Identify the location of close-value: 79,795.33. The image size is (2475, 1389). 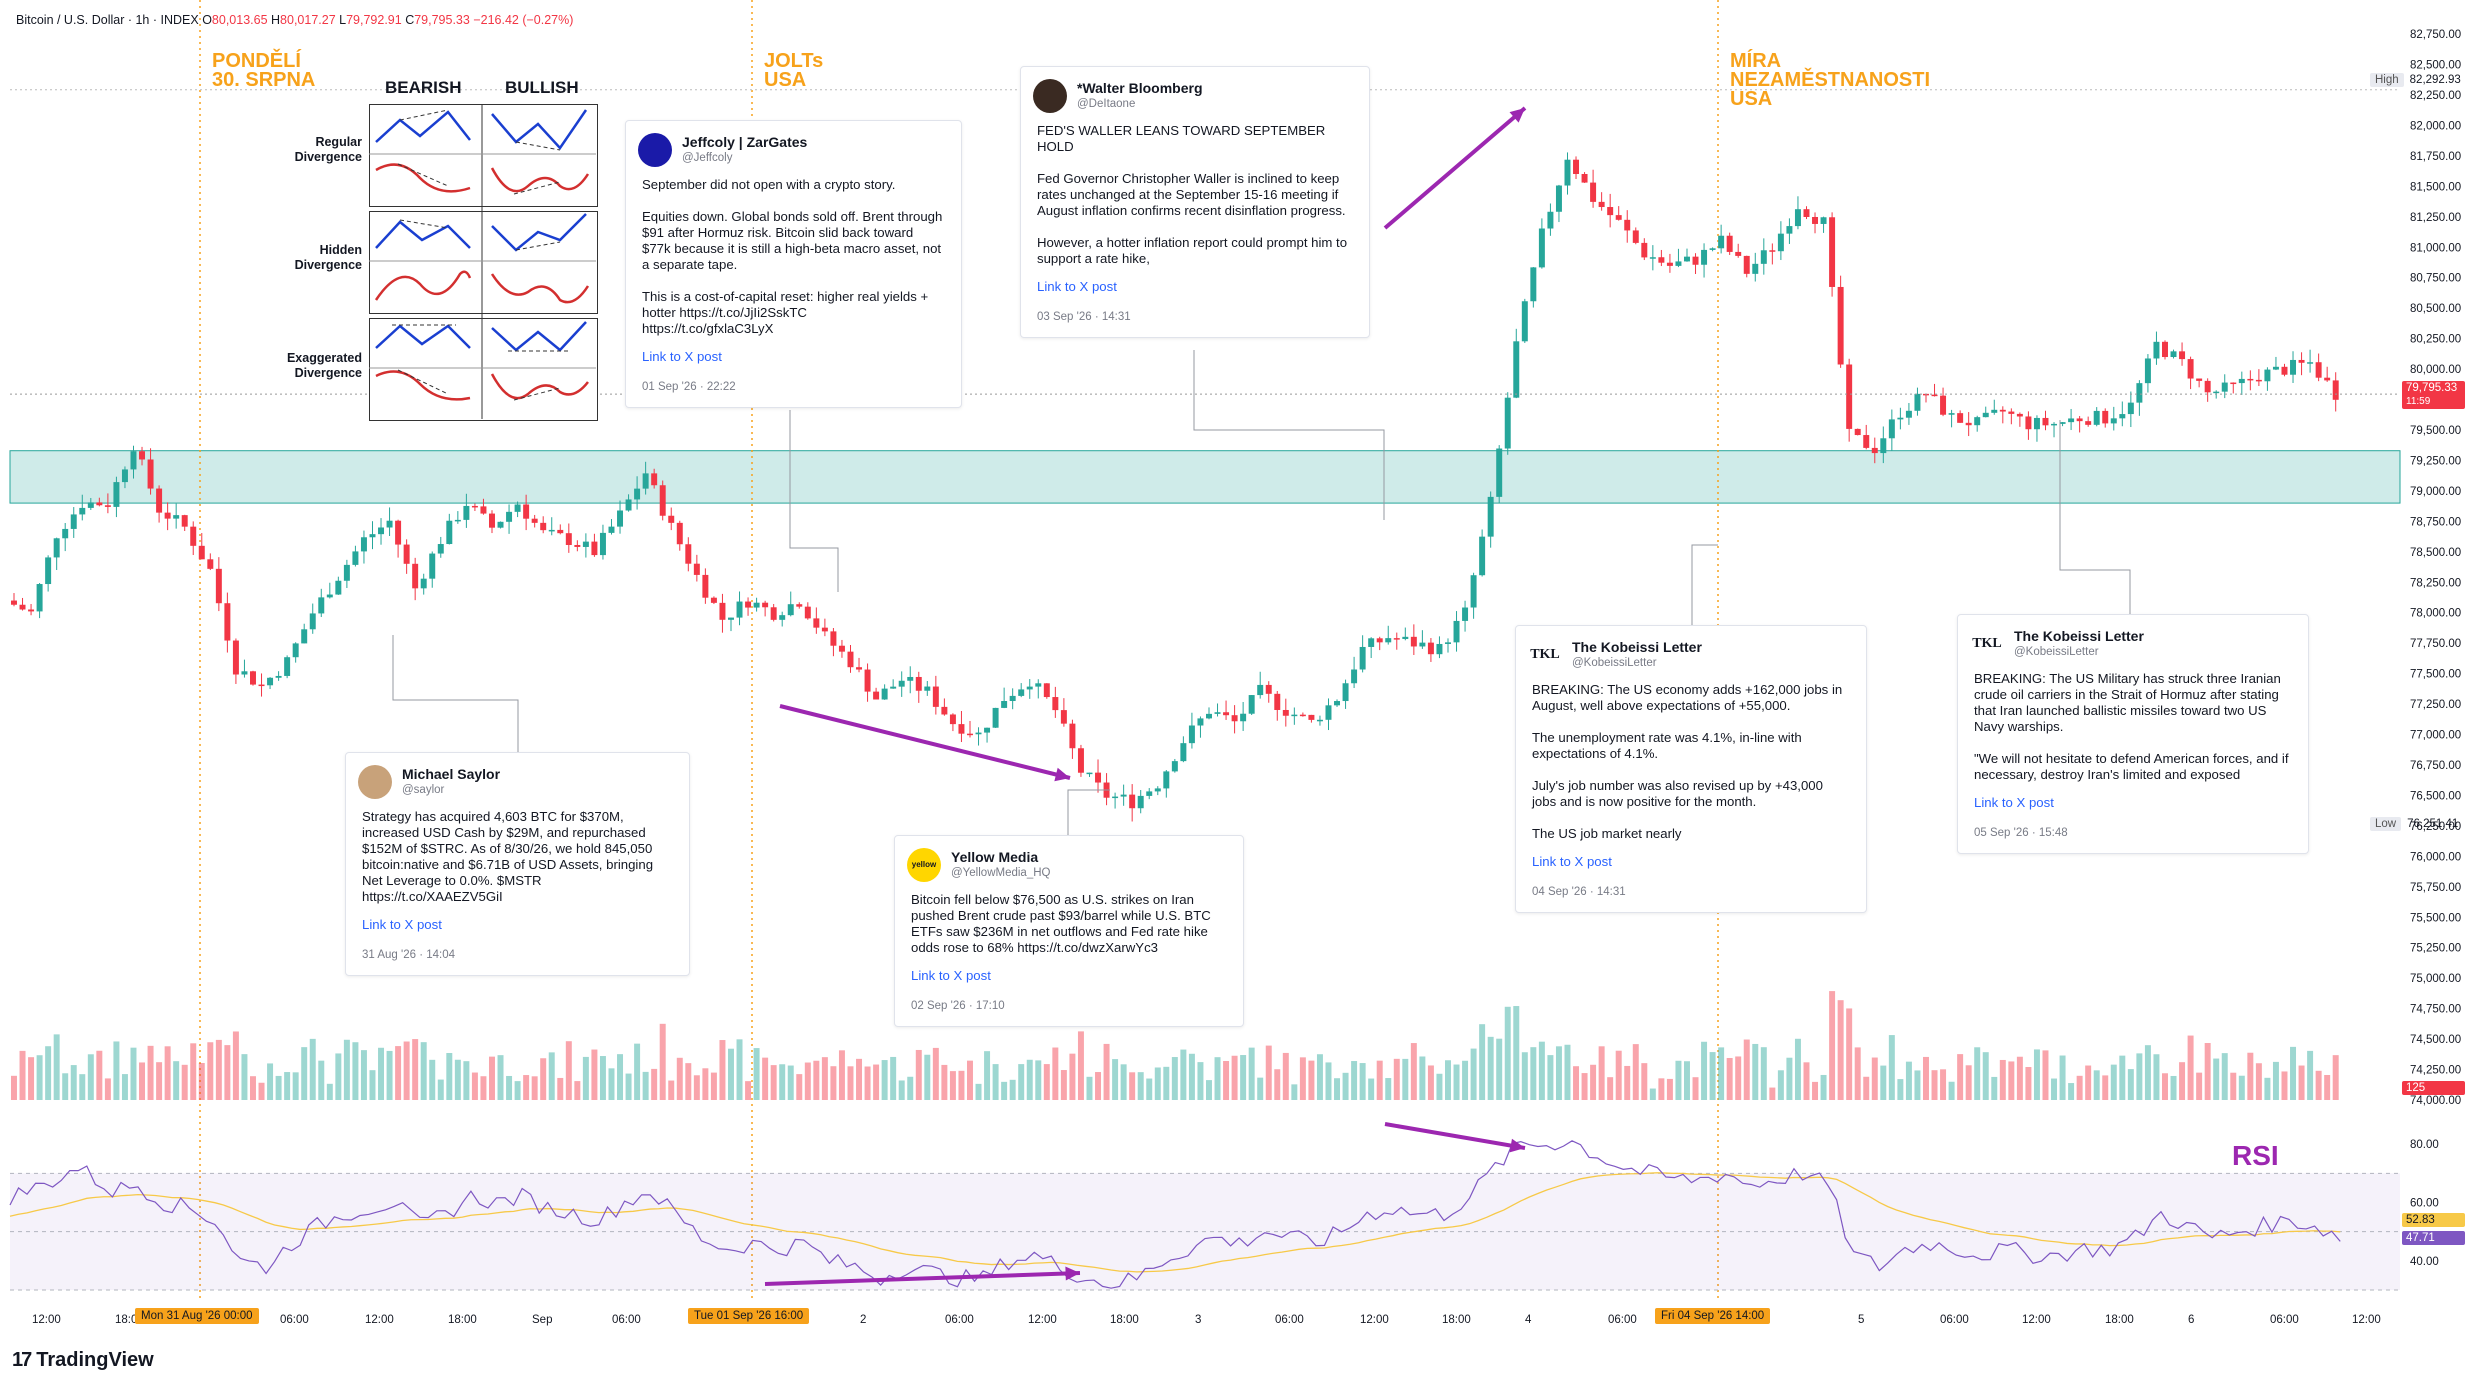
(442, 20).